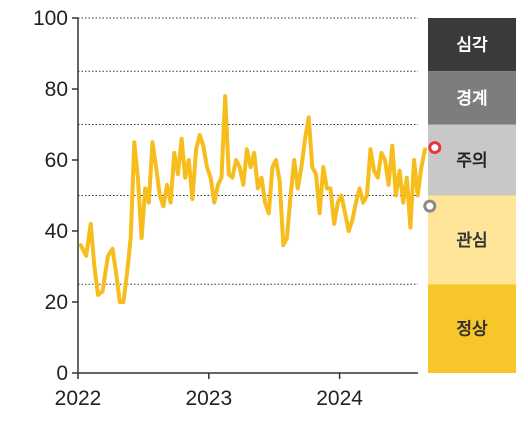 Image resolution: width=528 pixels, height=436 pixels. I want to click on y-tick-label: 0, so click(62, 373).